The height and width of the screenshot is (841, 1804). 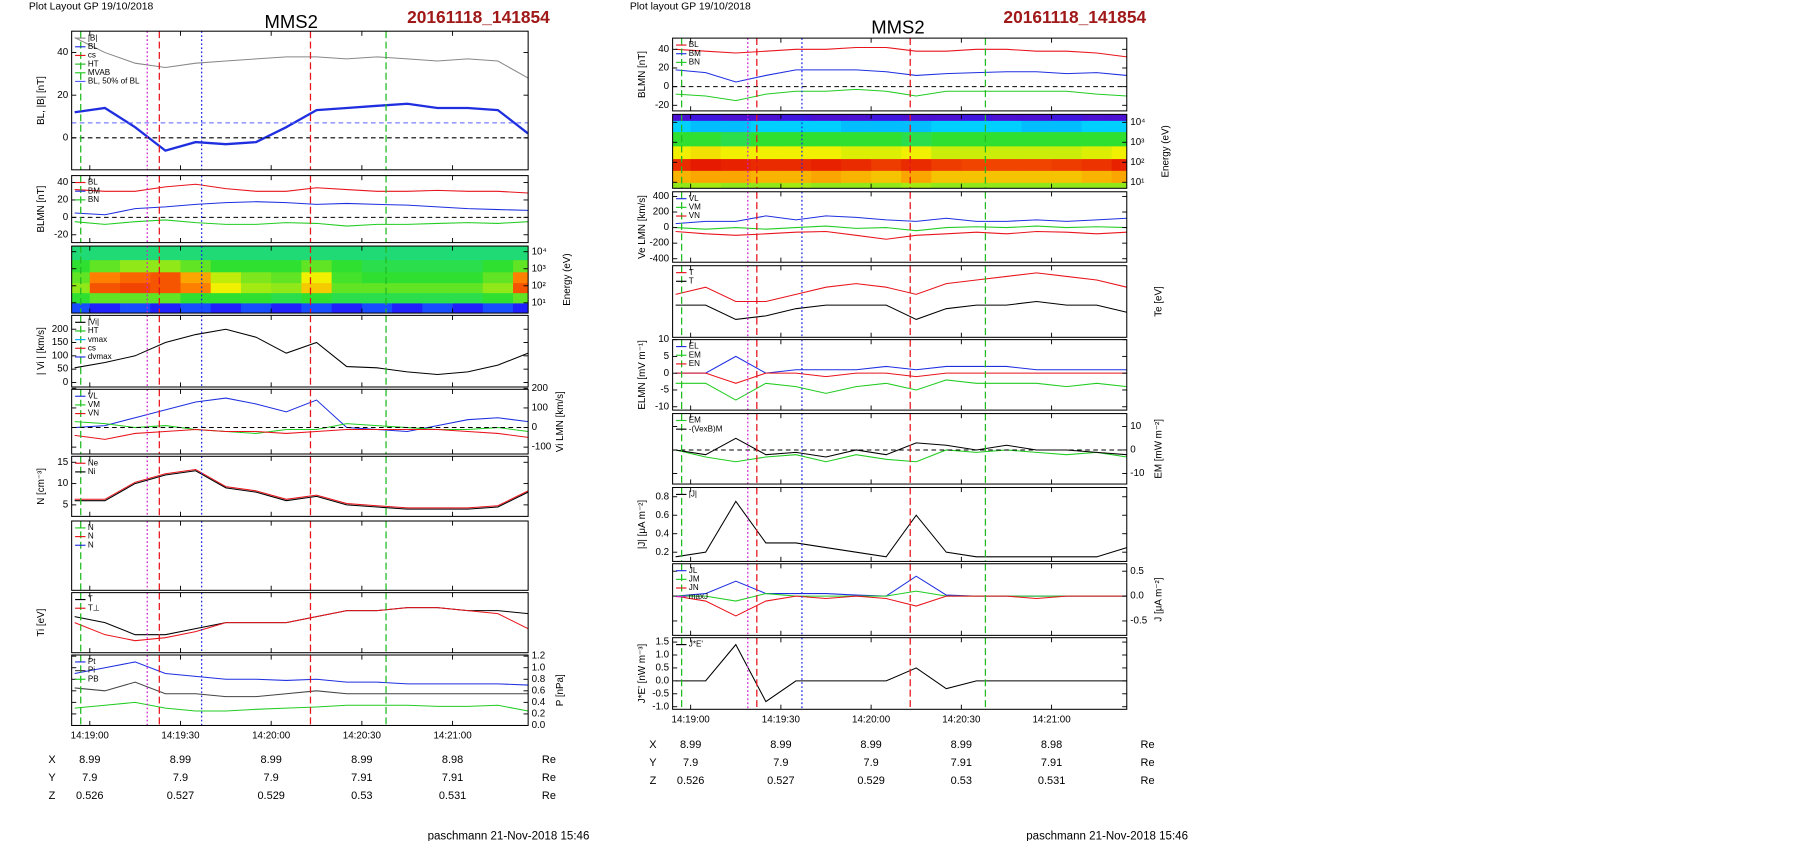 I want to click on y-axis-label: Ti [eV], so click(x=41, y=622).